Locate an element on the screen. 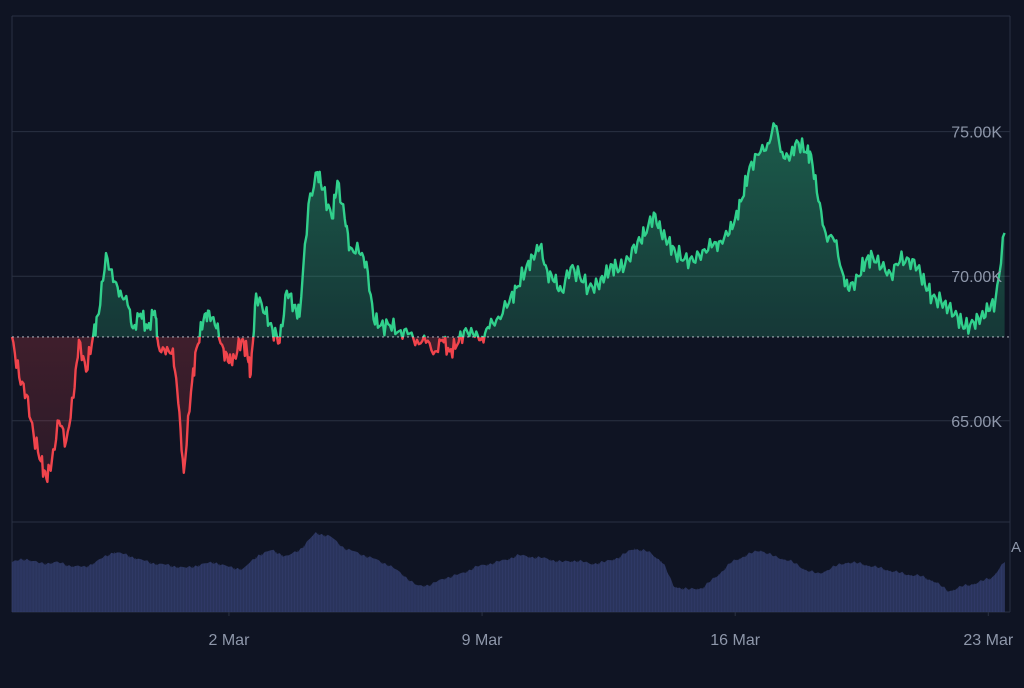 This screenshot has width=1024, height=688. x-tick-label: 9 Mar is located at coordinates (483, 640).